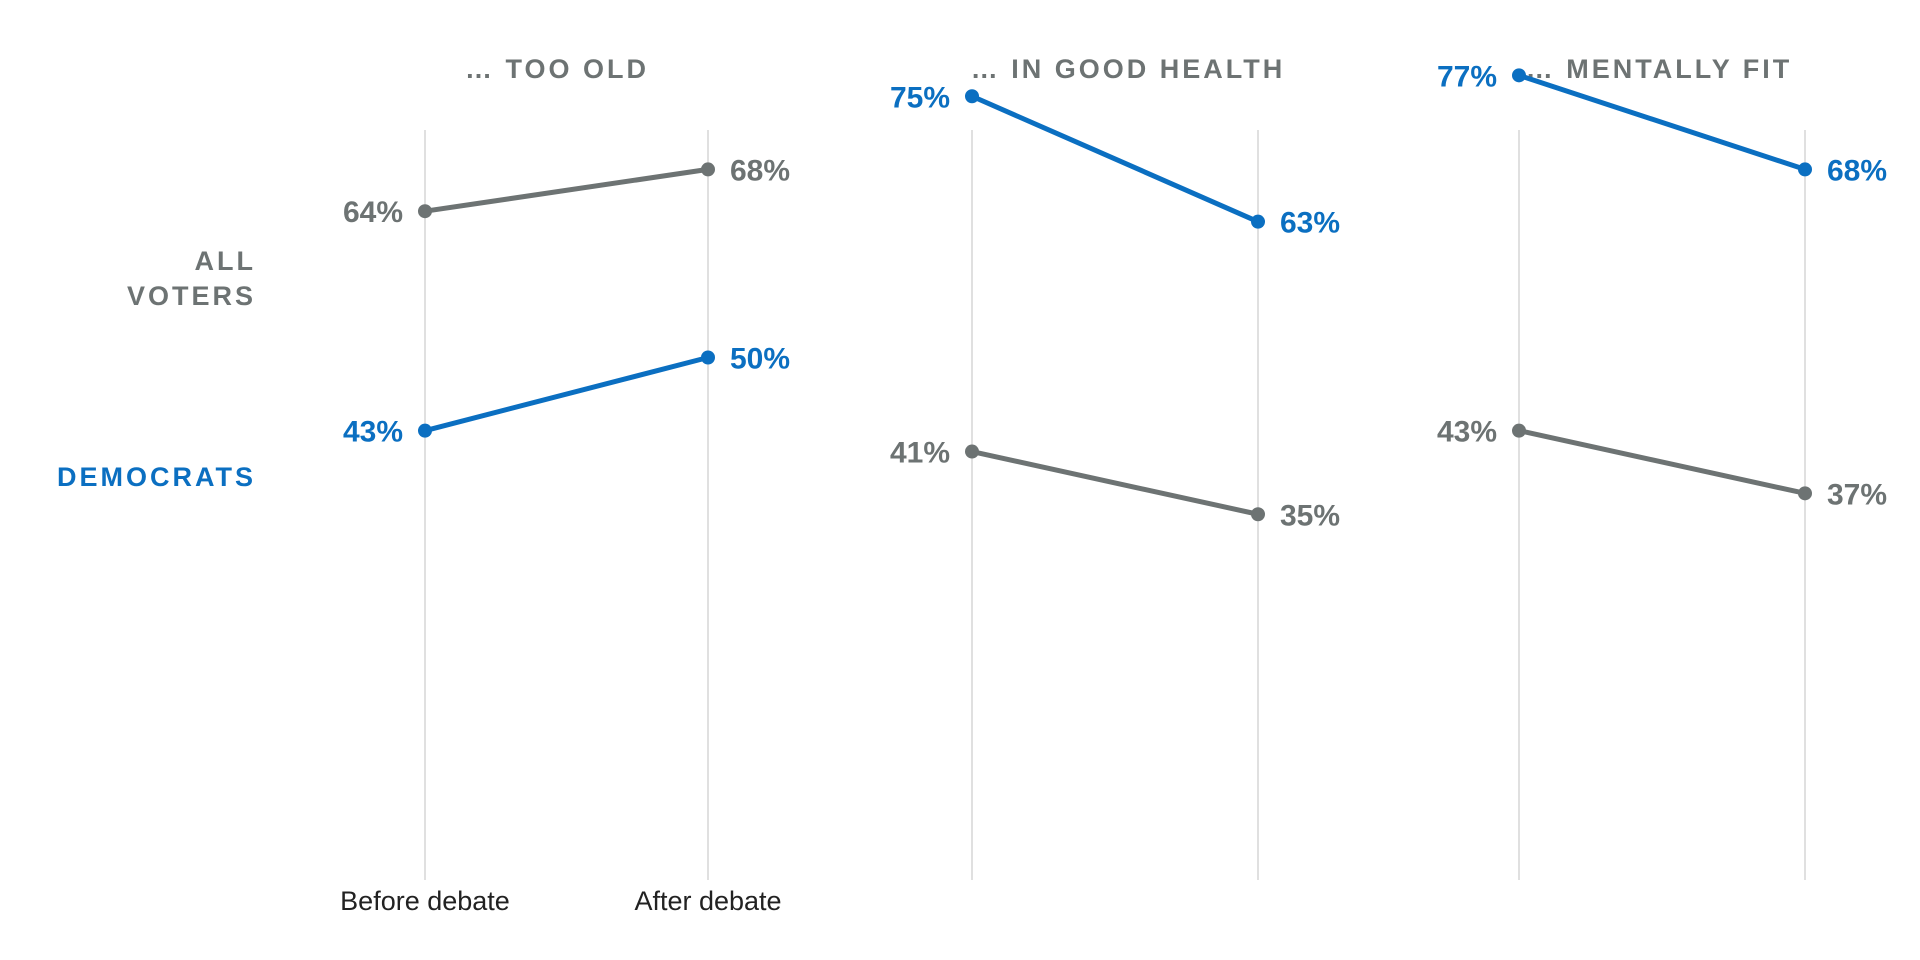  What do you see at coordinates (760, 359) in the screenshot?
I see `data-label: 50%` at bounding box center [760, 359].